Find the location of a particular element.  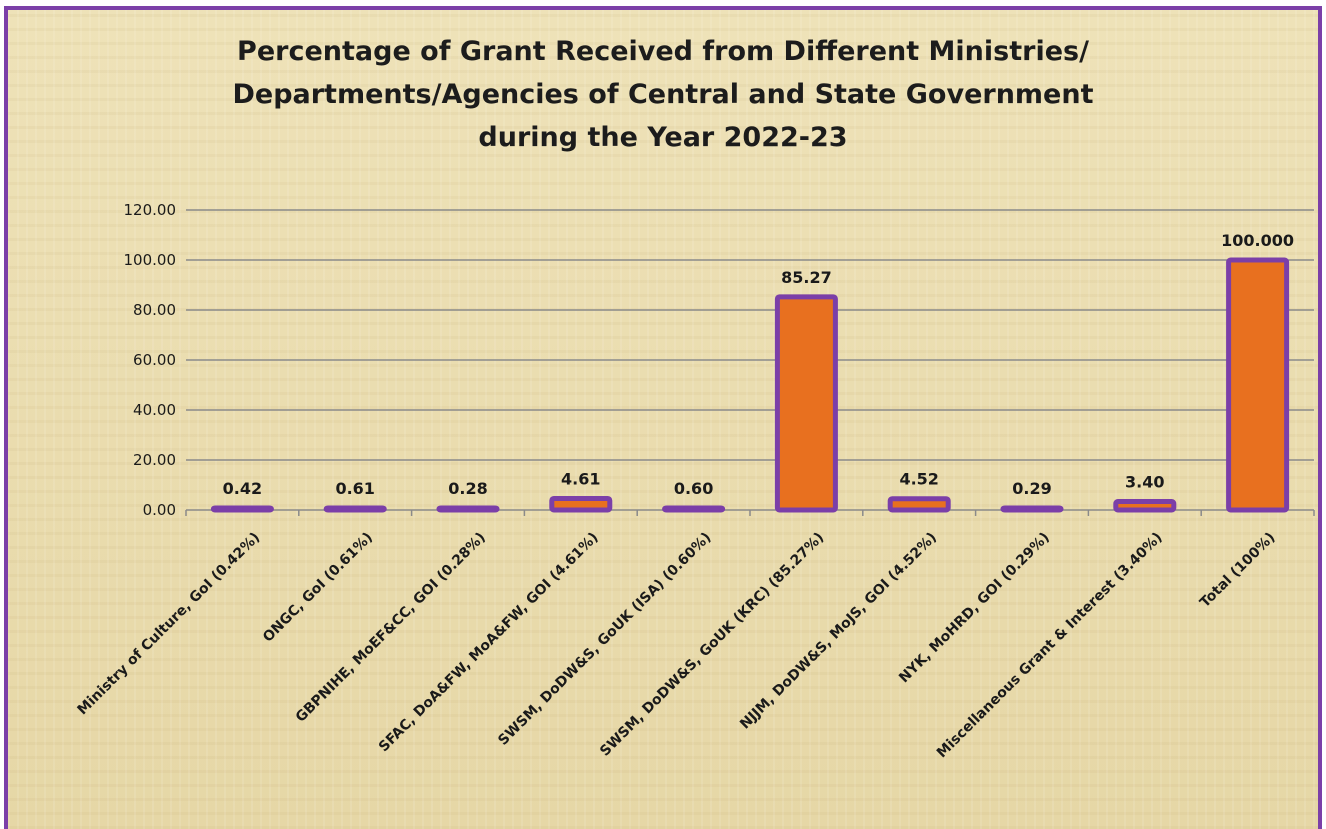

category-label: ONGC, GoI (0.61%) is located at coordinates (318, 588).